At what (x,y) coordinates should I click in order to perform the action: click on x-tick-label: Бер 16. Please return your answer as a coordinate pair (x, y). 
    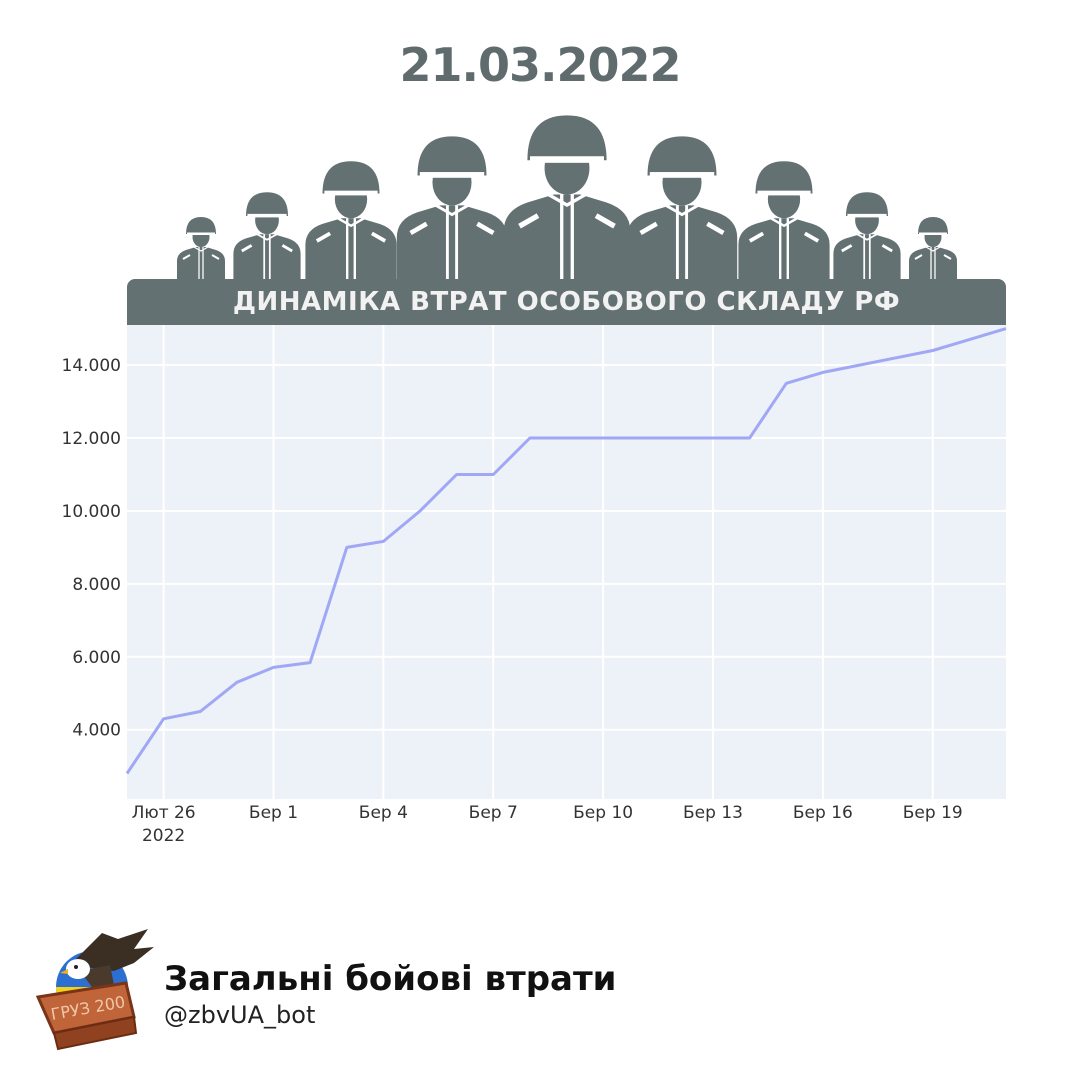
    Looking at the image, I should click on (823, 813).